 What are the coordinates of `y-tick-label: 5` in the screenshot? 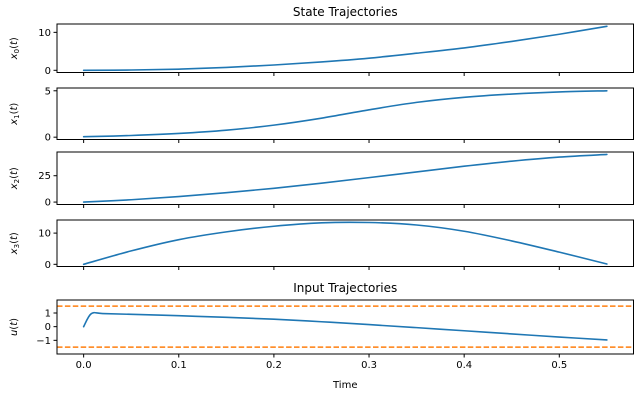 It's located at (48, 91).